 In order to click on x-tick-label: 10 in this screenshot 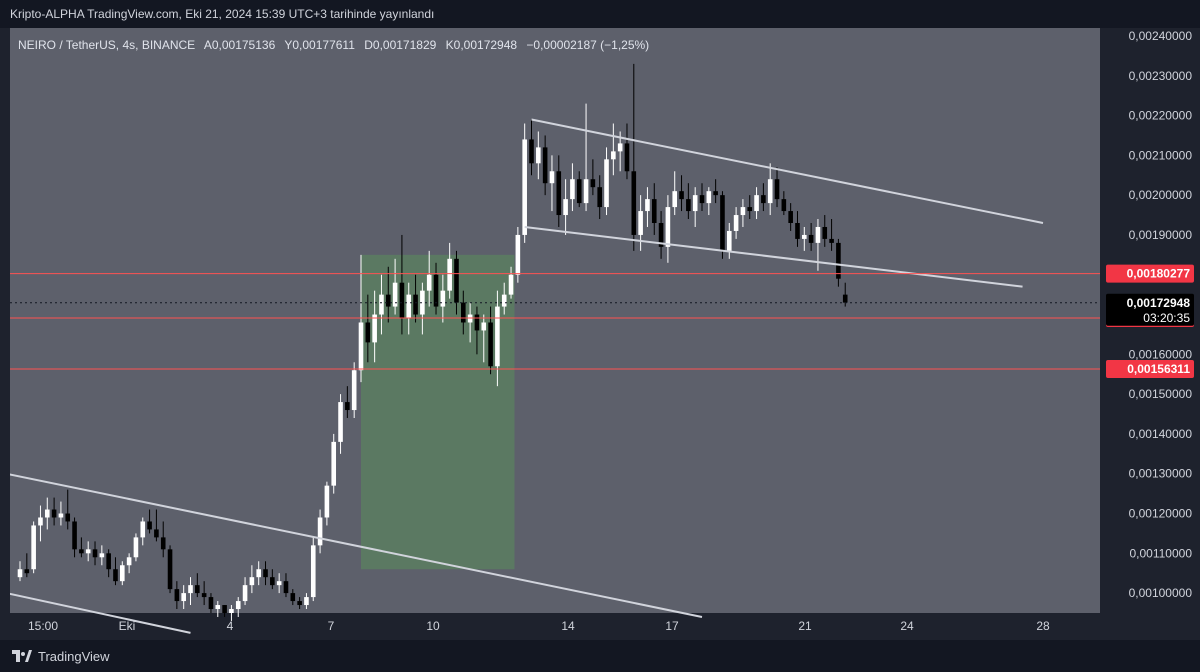, I will do `click(433, 626)`.